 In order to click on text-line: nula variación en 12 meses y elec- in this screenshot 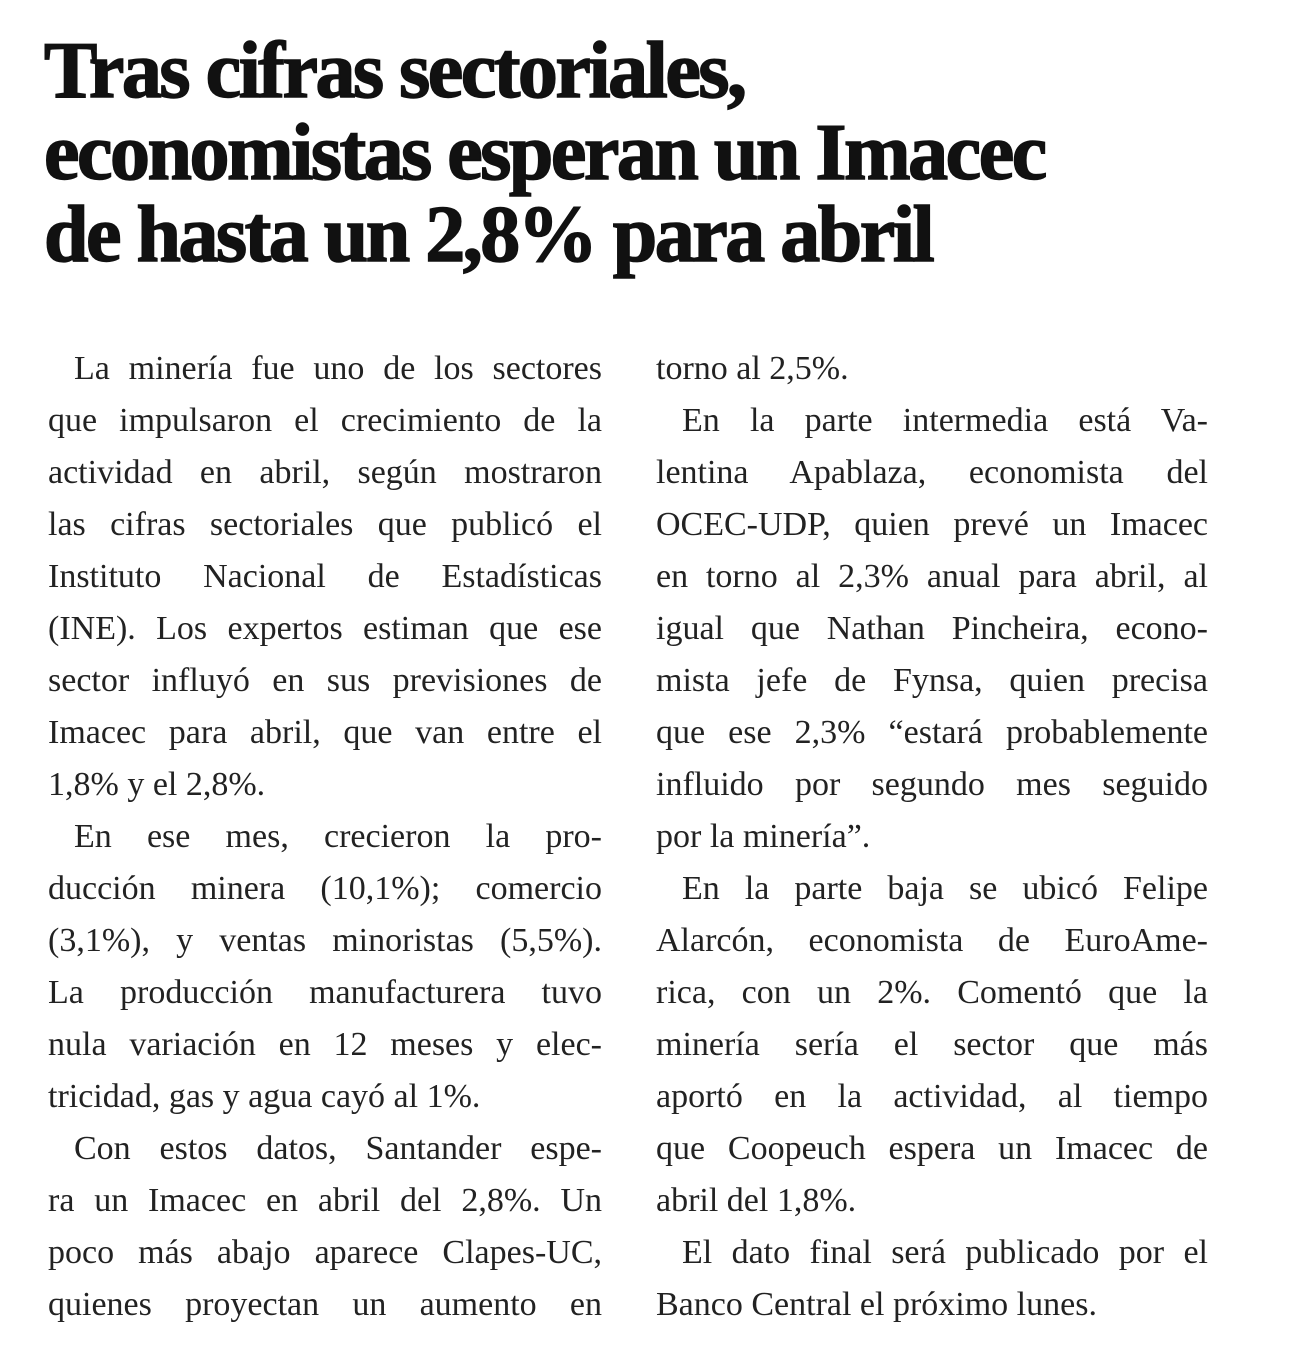, I will do `click(325, 1044)`.